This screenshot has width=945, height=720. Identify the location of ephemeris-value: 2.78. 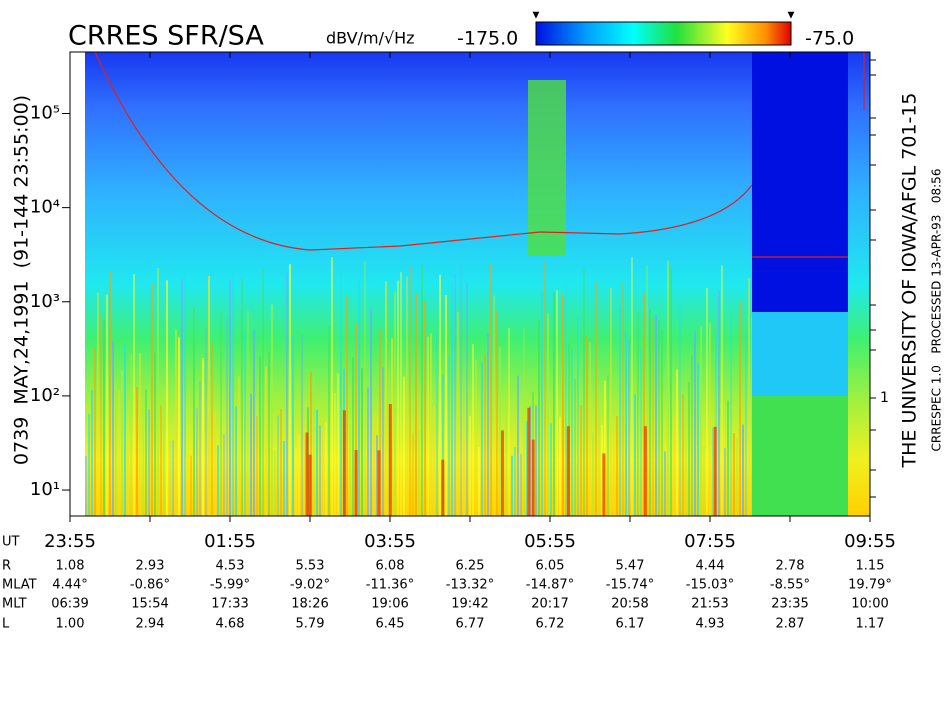
(790, 566).